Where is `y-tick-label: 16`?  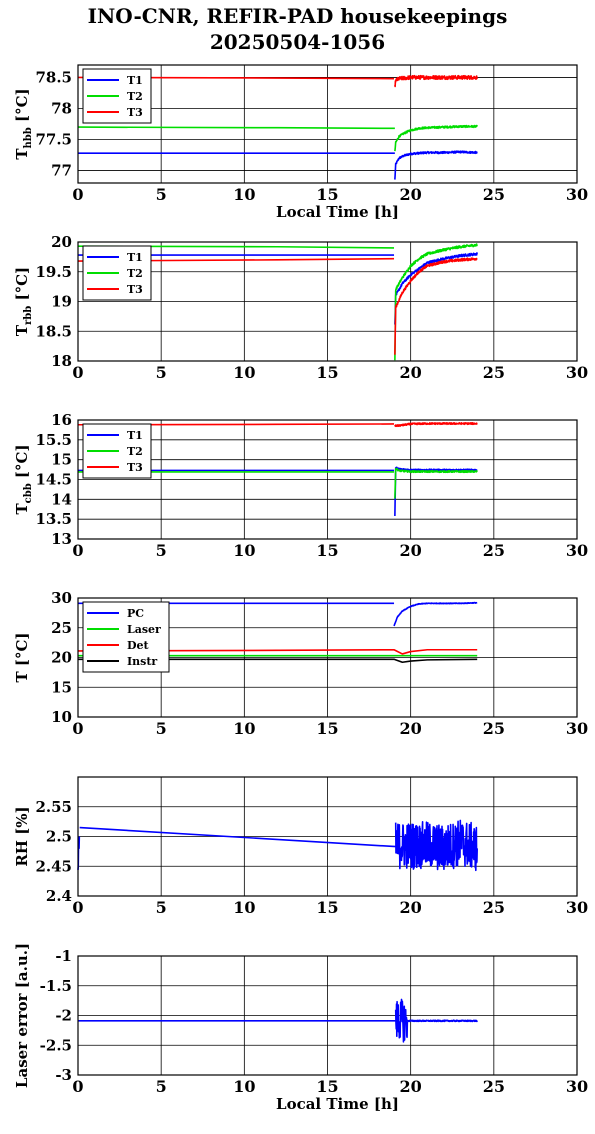
y-tick-label: 16 is located at coordinates (61, 420).